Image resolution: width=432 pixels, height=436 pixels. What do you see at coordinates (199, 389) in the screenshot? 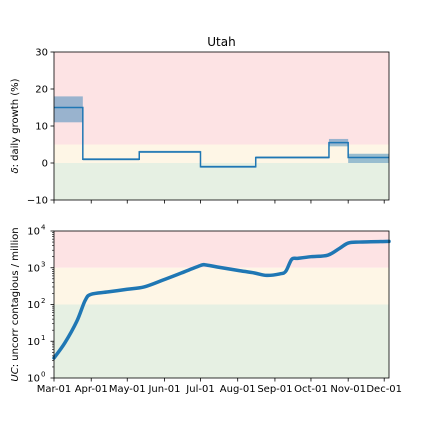
I see `x-tick-label: Jul-01` at bounding box center [199, 389].